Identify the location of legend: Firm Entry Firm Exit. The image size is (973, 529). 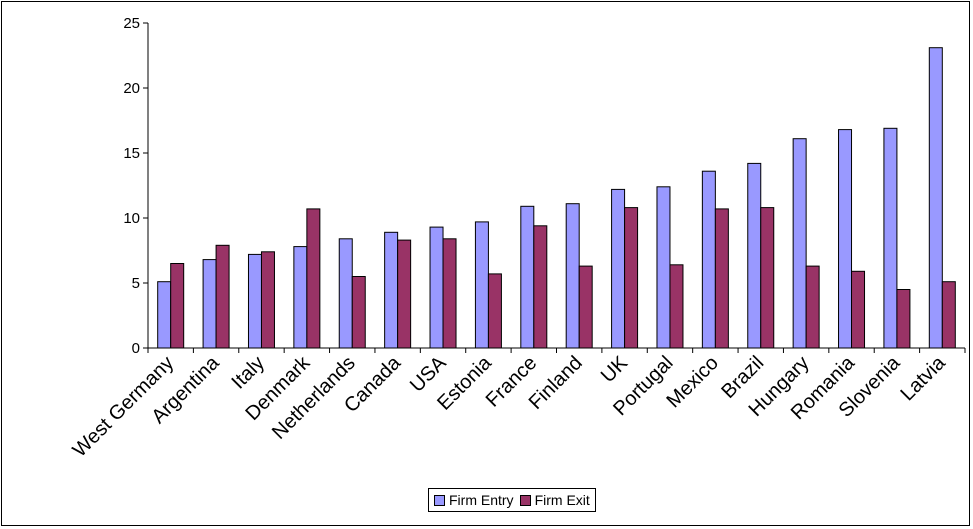
(512, 500).